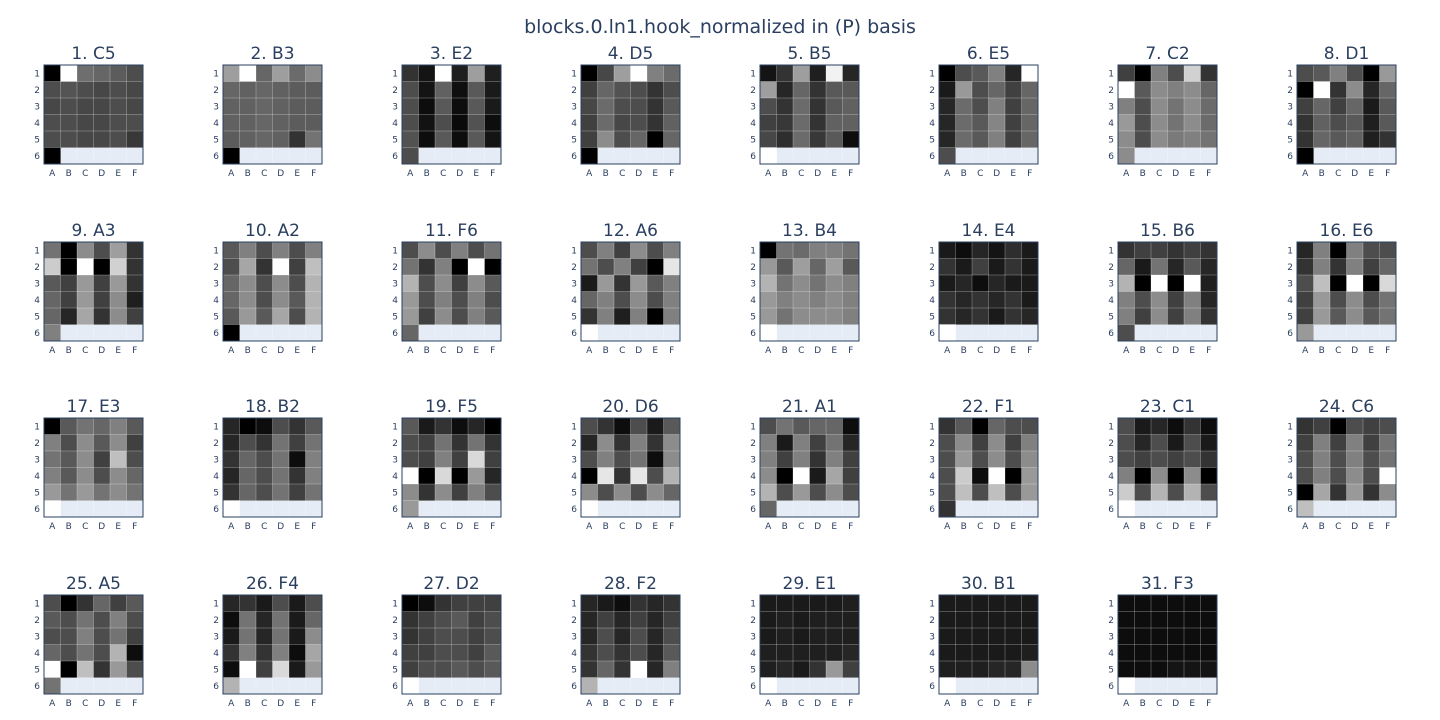  What do you see at coordinates (984, 464) in the screenshot?
I see `heatmap-panel: 22. F1 A B C D E F 1 2 3 4 5 6` at bounding box center [984, 464].